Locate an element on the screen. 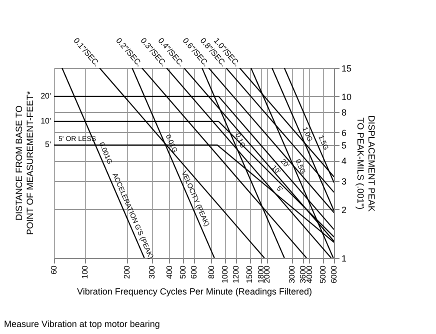 The height and width of the screenshot is (334, 436). y-tick-label: 10 is located at coordinates (347, 97).